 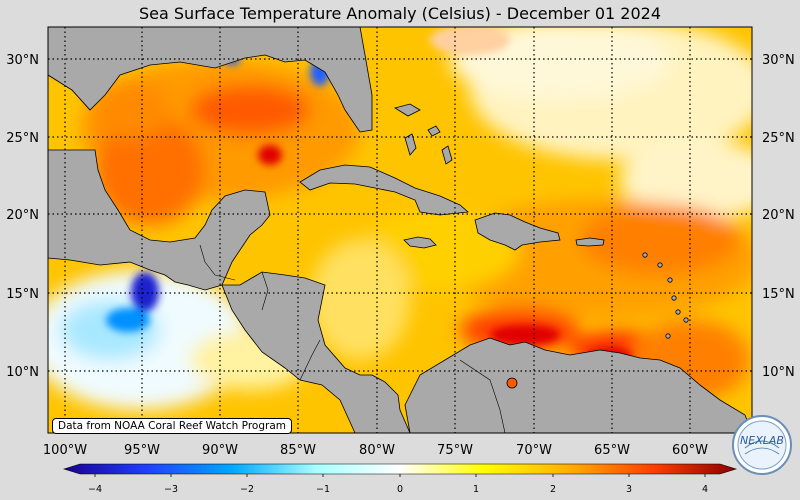 What do you see at coordinates (172, 426) in the screenshot?
I see `data-credit: Data from NOAA Coral Reef Watch Program` at bounding box center [172, 426].